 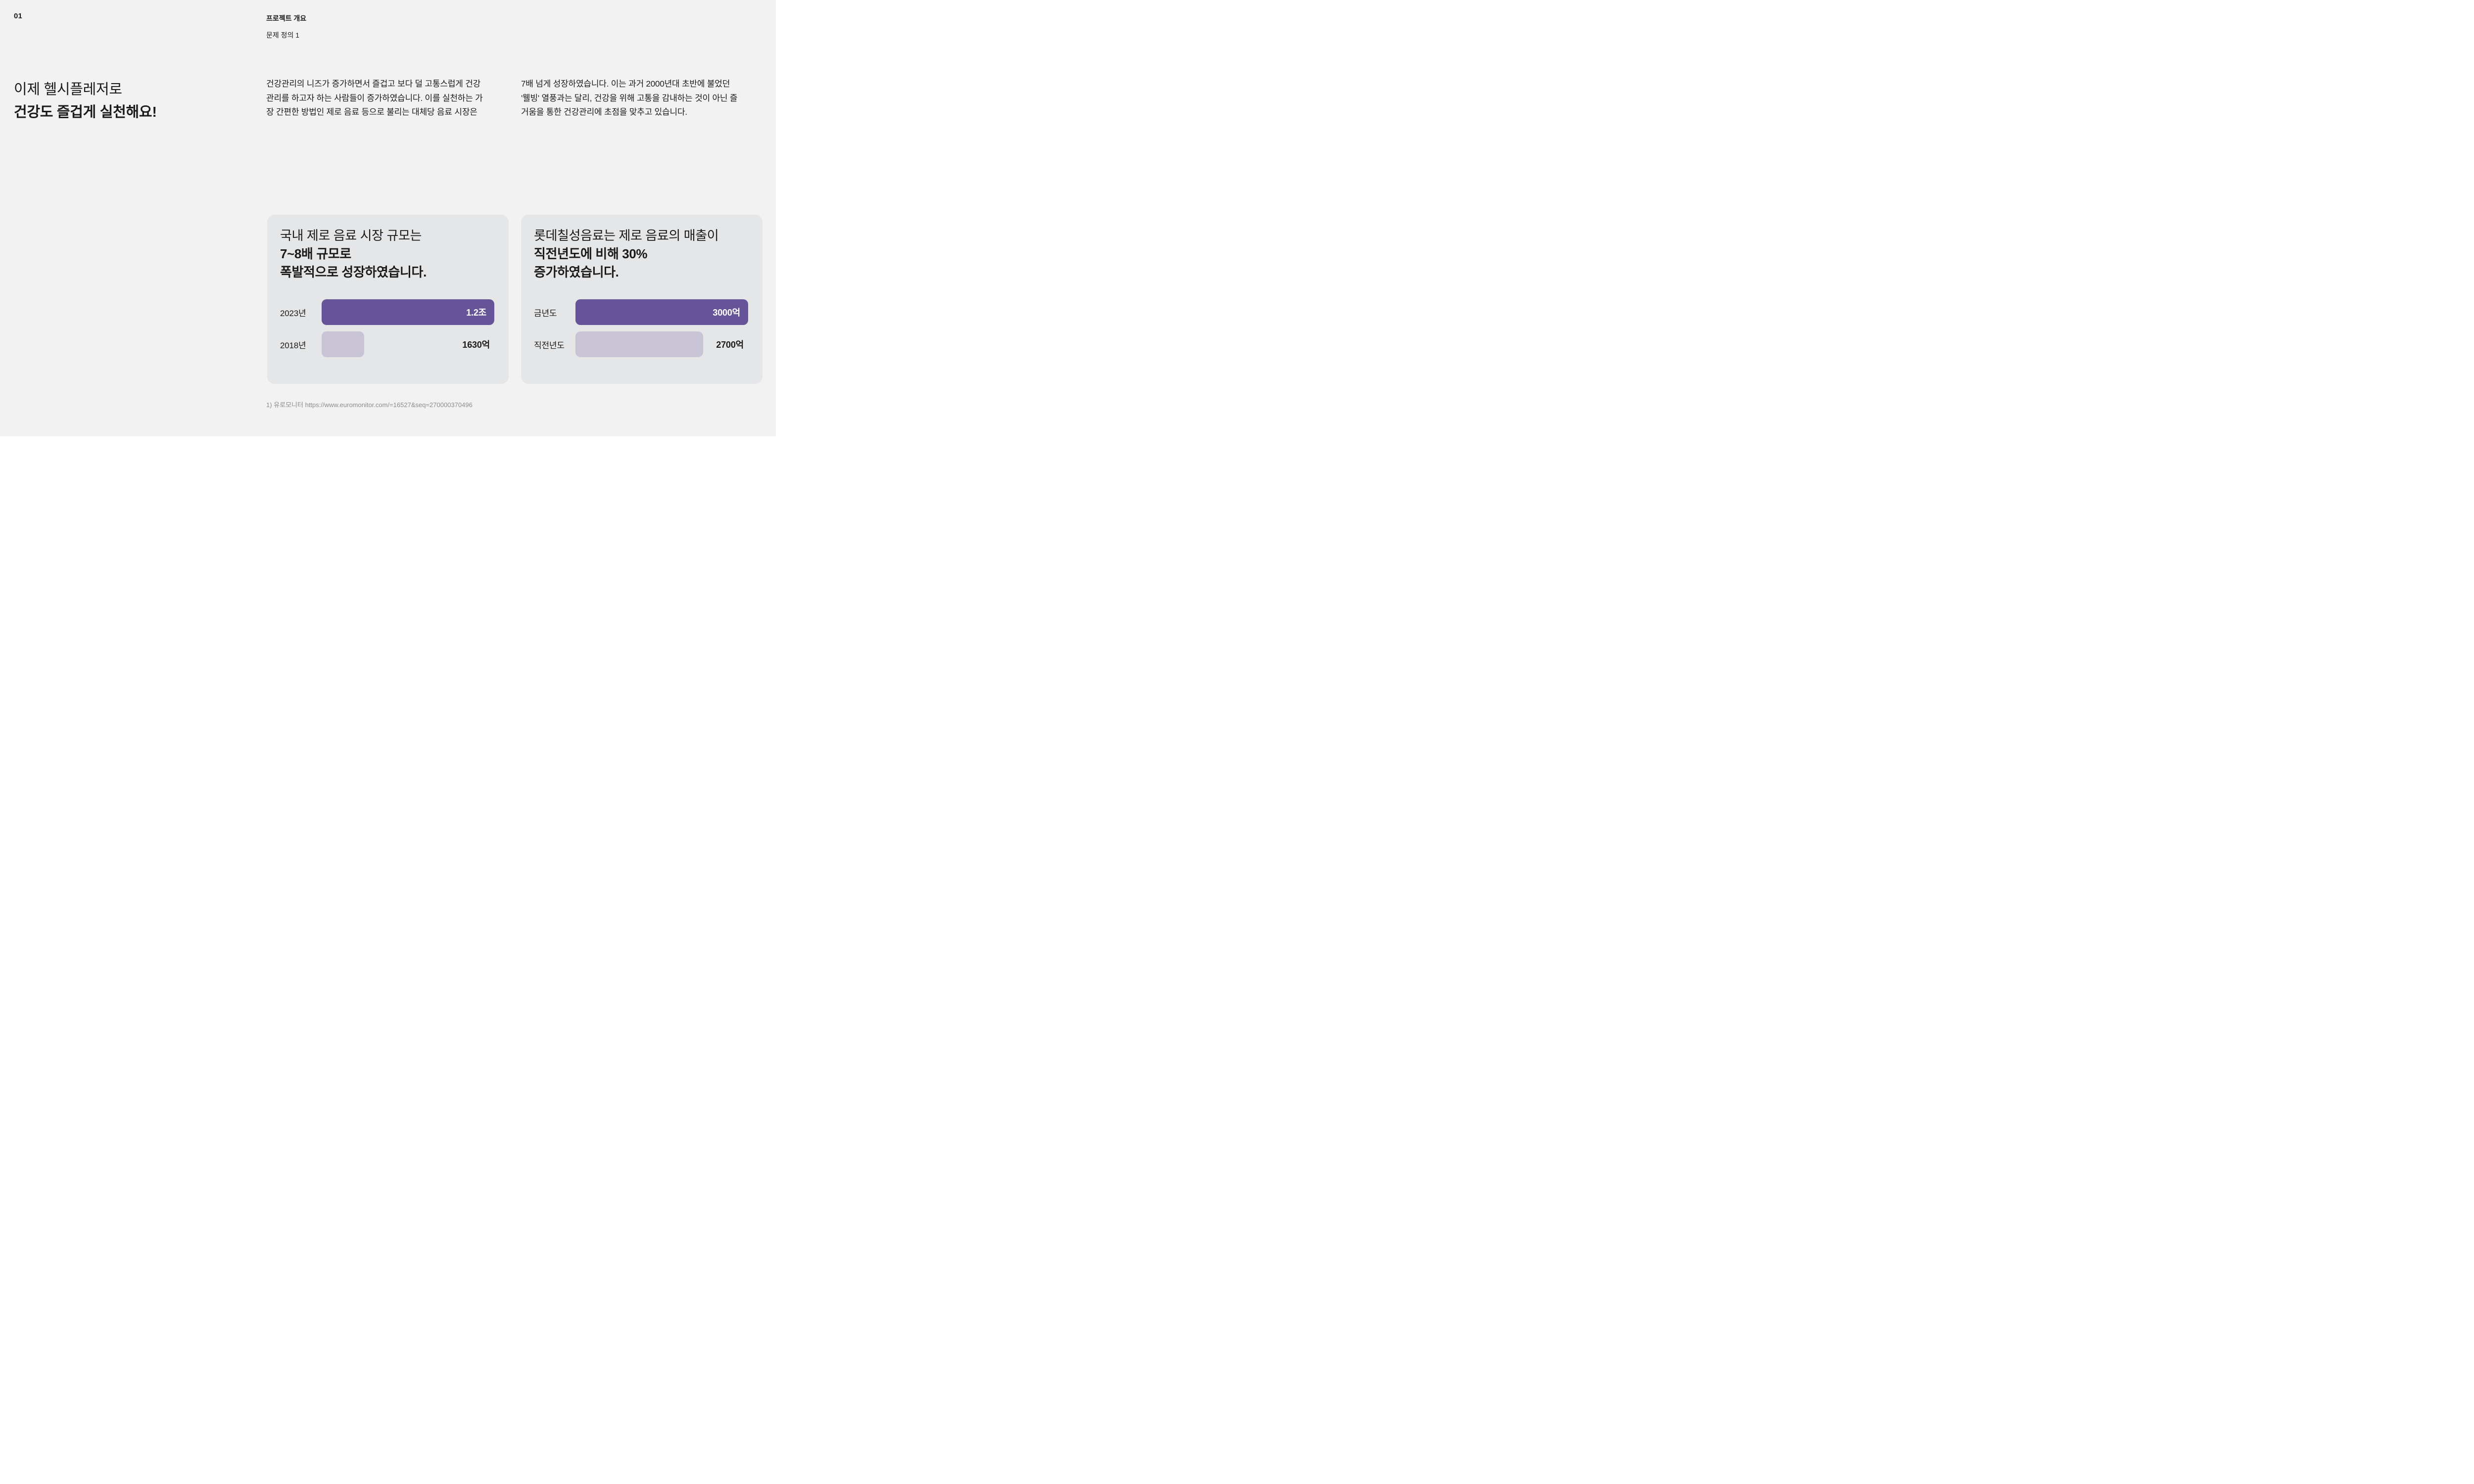 I want to click on card-title-regular: 롯데칠성음료는 제로 음료의 매출이, so click(x=627, y=235).